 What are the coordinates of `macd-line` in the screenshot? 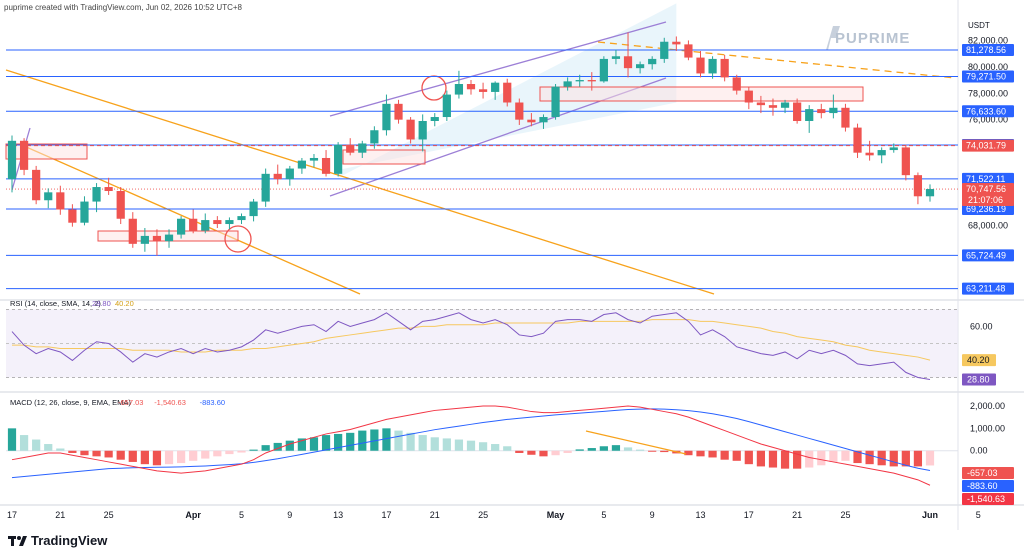 It's located at (471, 445).